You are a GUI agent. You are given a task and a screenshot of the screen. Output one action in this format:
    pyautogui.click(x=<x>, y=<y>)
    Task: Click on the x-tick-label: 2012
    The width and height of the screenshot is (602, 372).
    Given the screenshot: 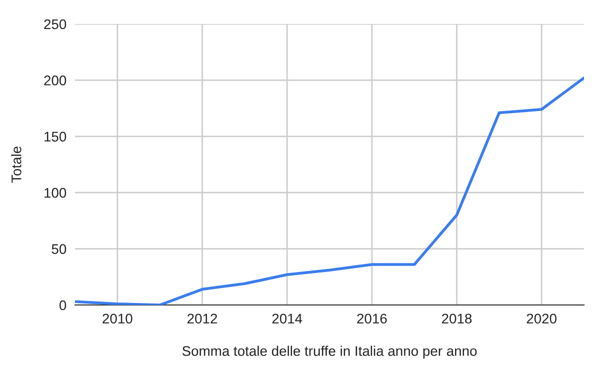 What is the action you would take?
    pyautogui.click(x=203, y=319)
    